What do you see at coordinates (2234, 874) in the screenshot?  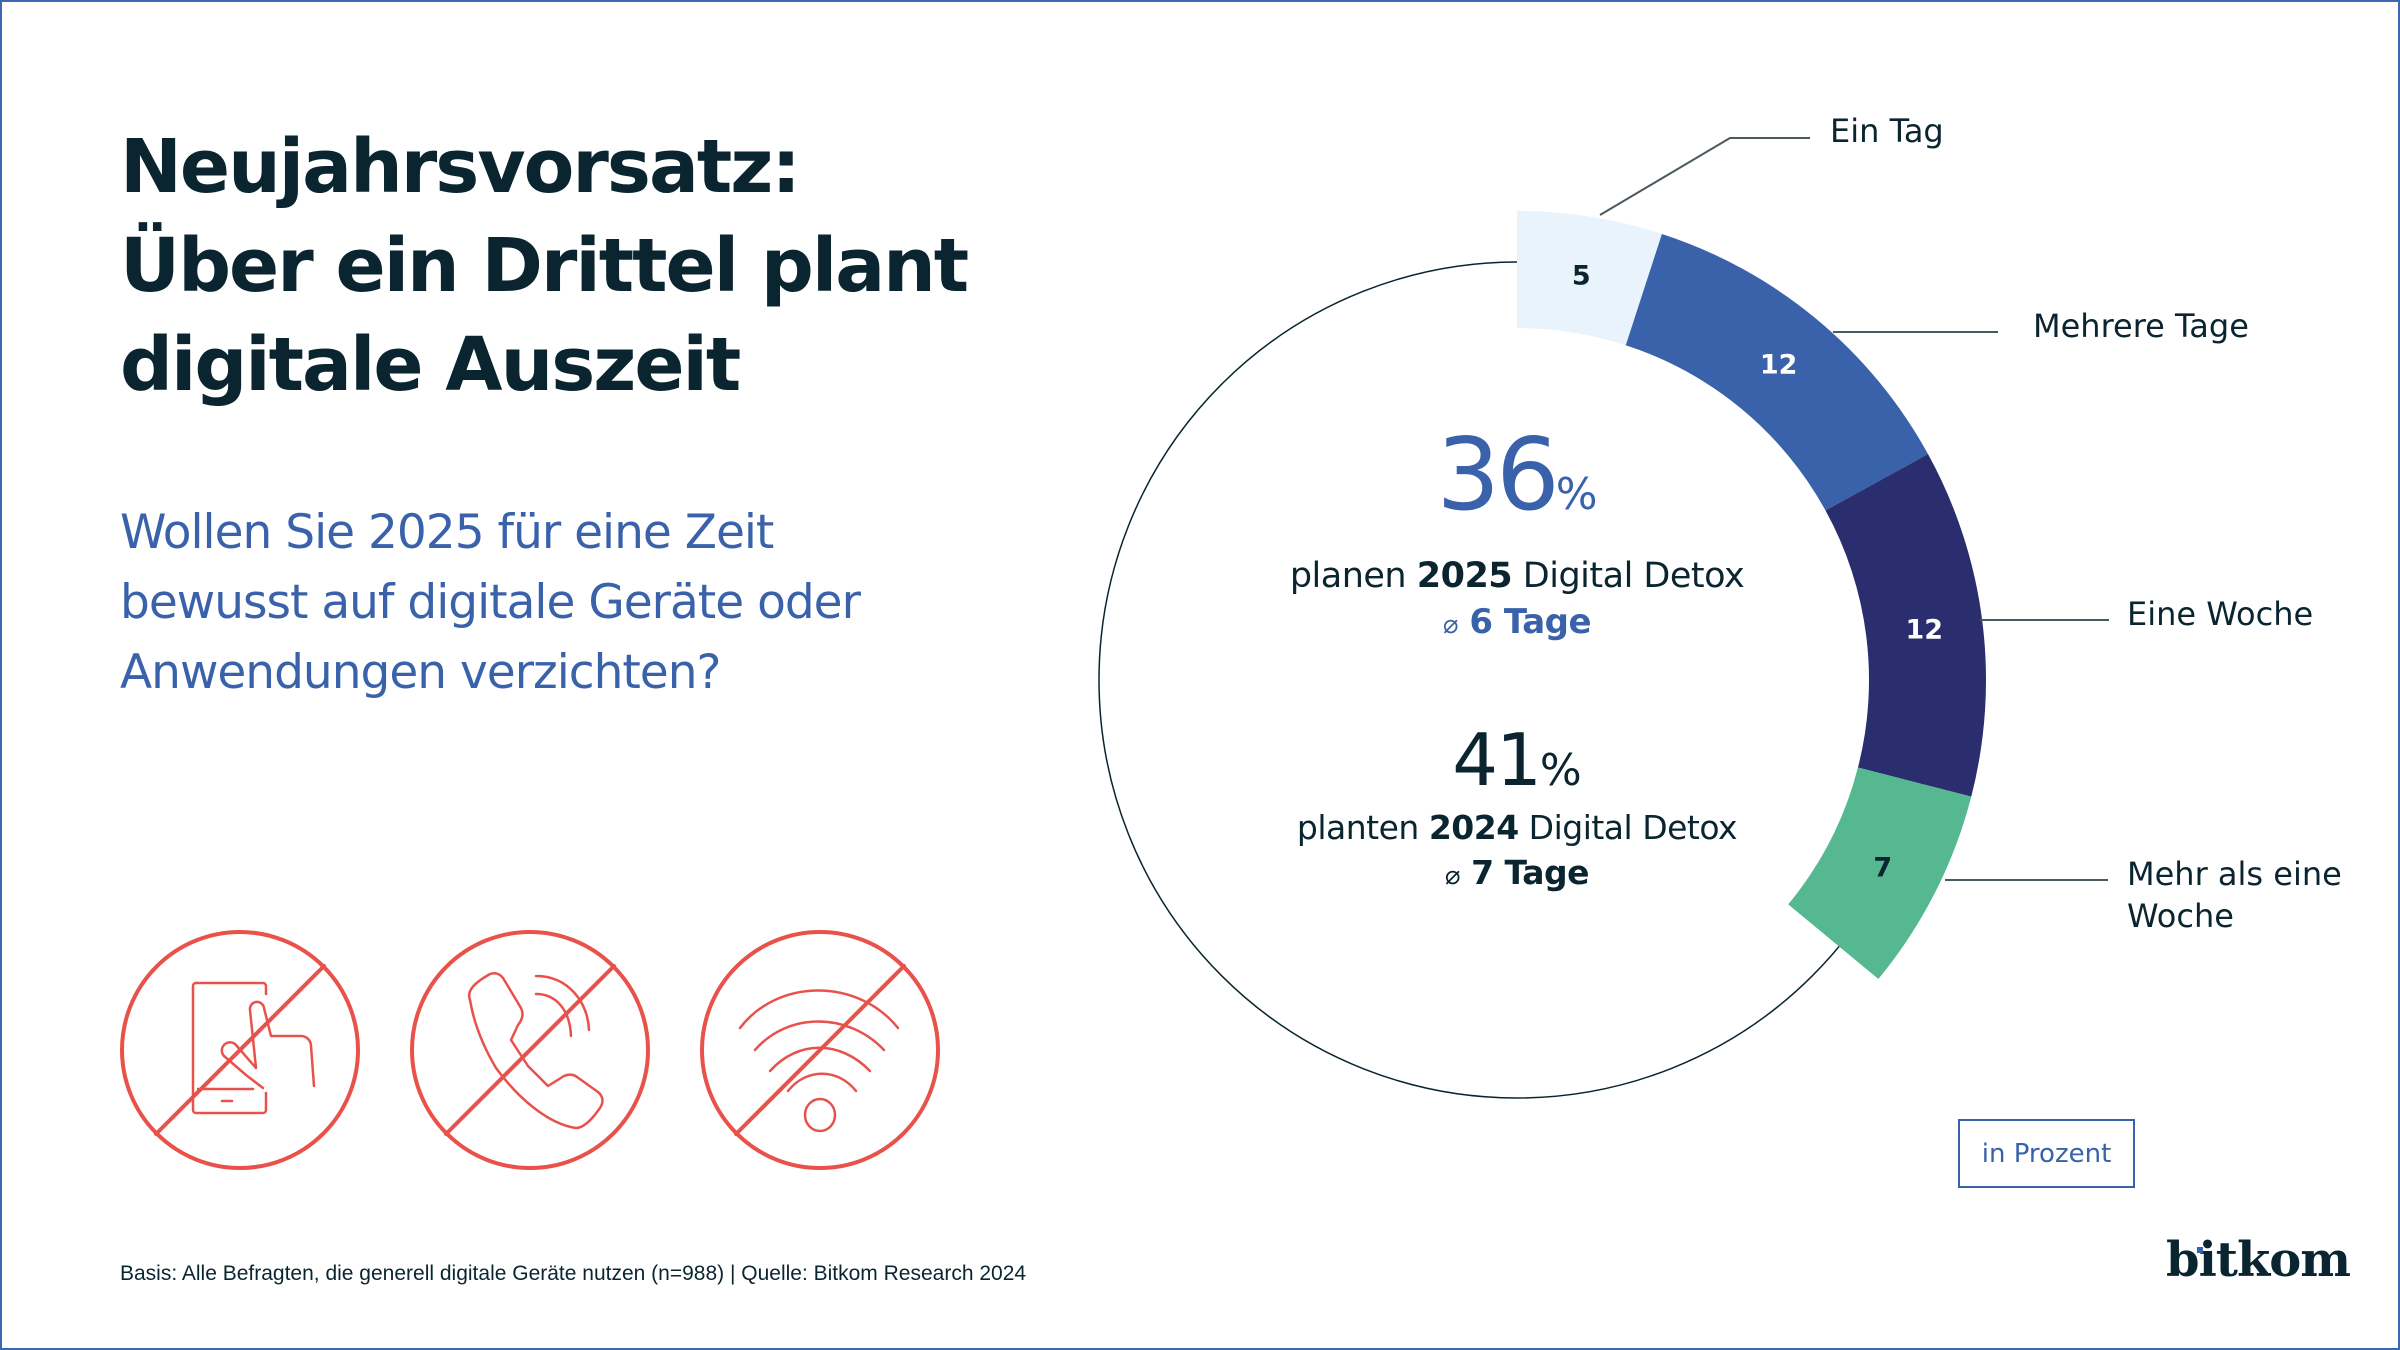 I see `category-label-line: Mehr als eine` at bounding box center [2234, 874].